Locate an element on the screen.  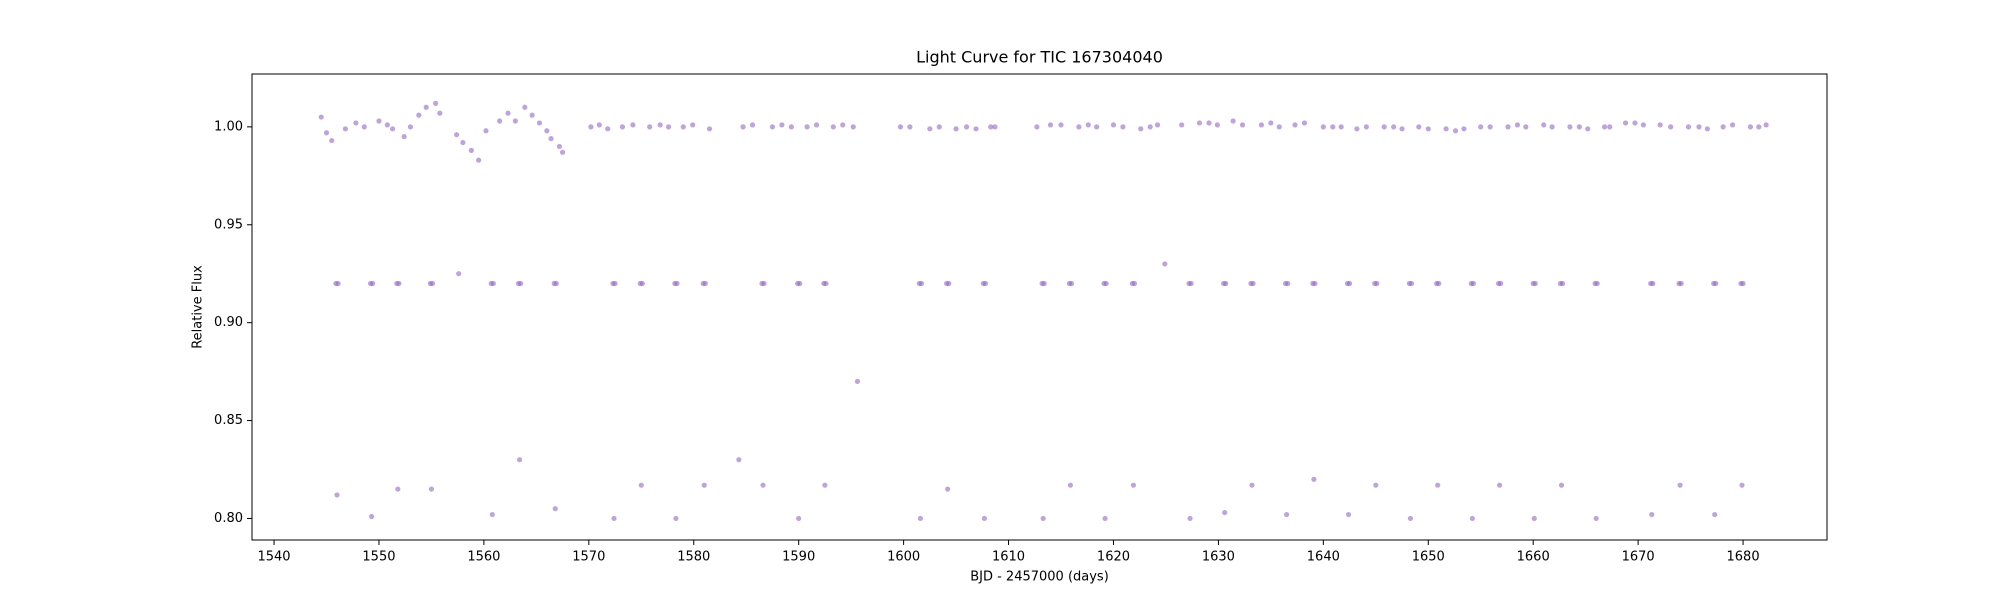
x-tick-label: 1620 is located at coordinates (1113, 557).